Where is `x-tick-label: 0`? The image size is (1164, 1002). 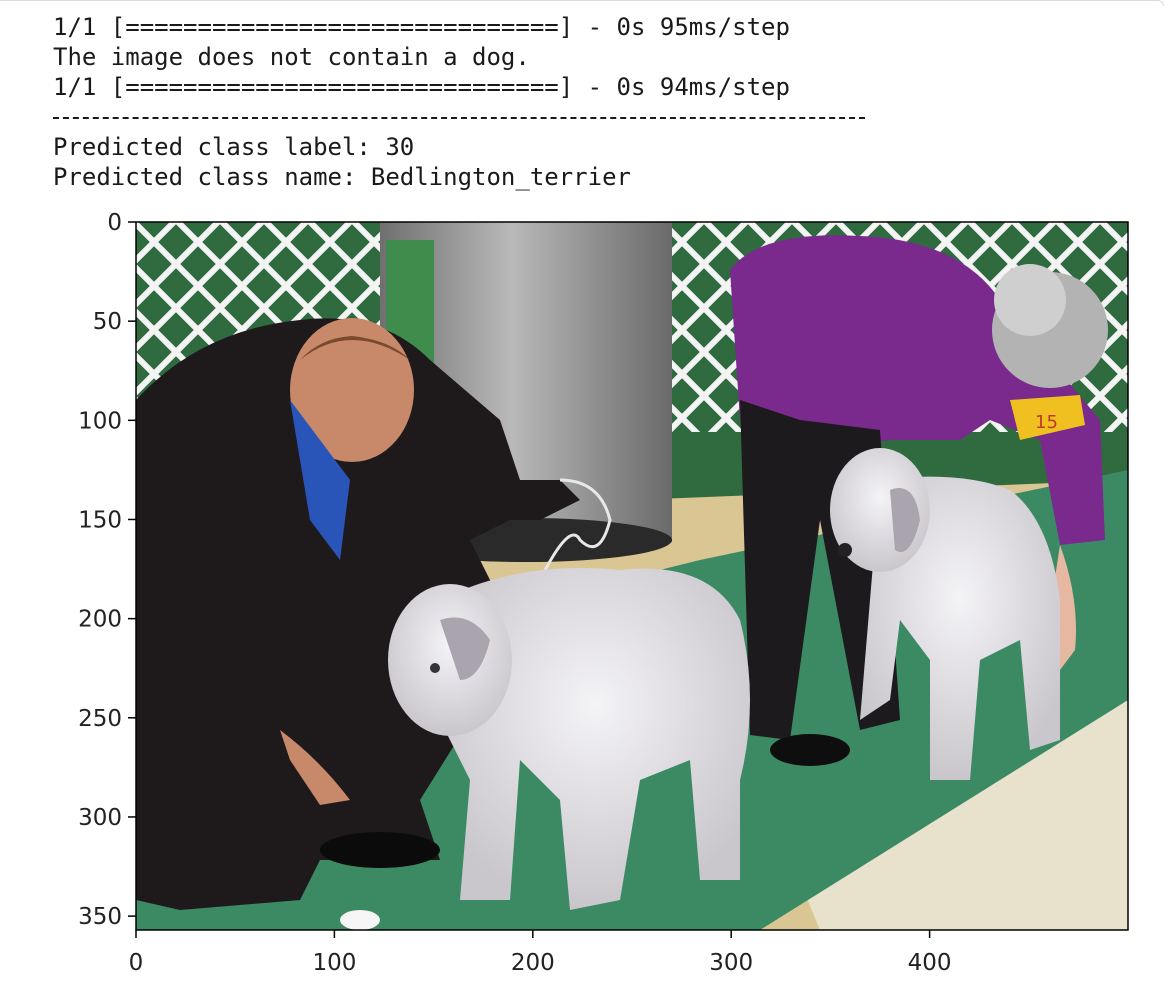 x-tick-label: 0 is located at coordinates (136, 963).